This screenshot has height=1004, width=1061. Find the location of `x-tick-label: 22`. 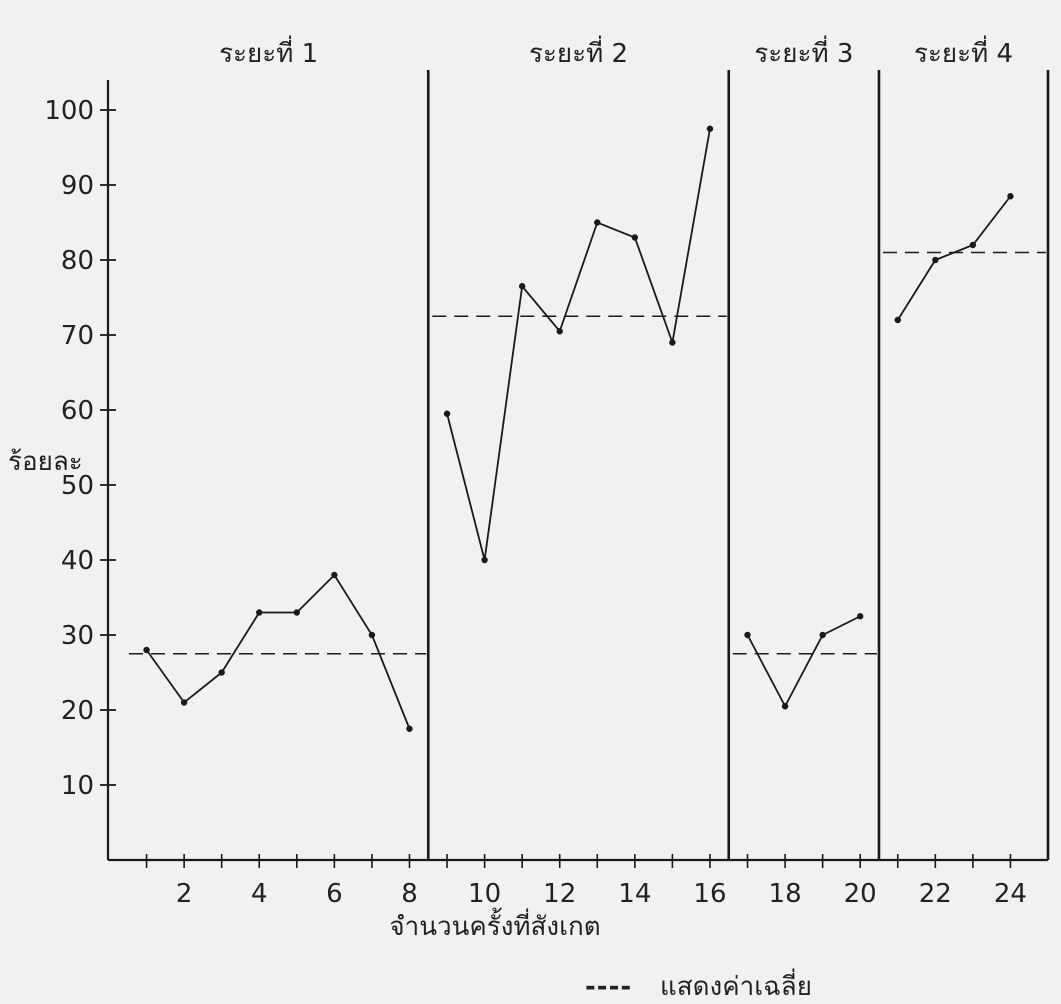

x-tick-label: 22 is located at coordinates (935, 894).